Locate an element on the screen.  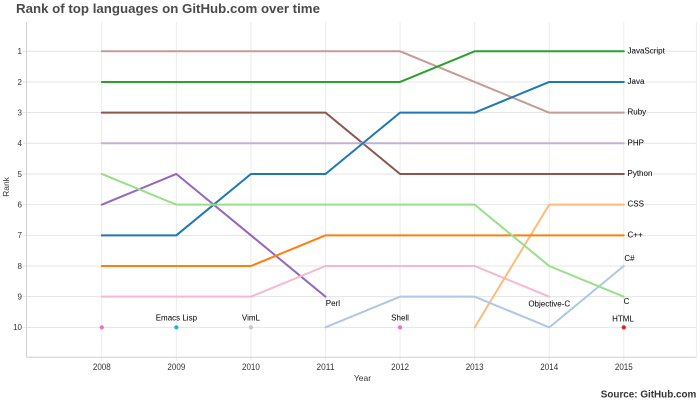
svg-text: 6 is located at coordinates (20, 204).